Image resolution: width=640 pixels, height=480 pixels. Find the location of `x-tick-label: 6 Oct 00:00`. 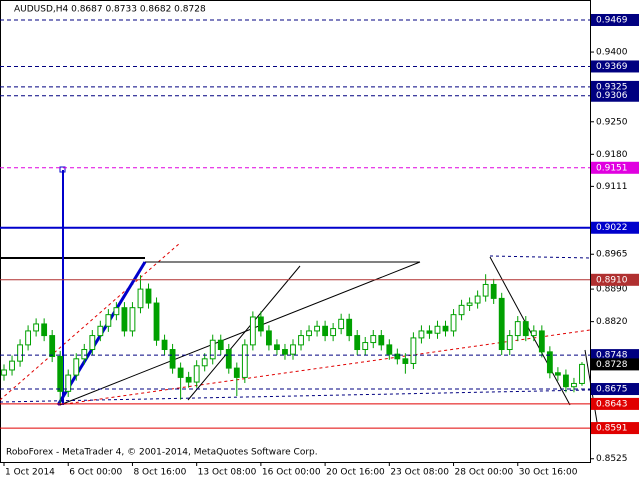

x-tick-label: 6 Oct 00:00 is located at coordinates (95, 473).